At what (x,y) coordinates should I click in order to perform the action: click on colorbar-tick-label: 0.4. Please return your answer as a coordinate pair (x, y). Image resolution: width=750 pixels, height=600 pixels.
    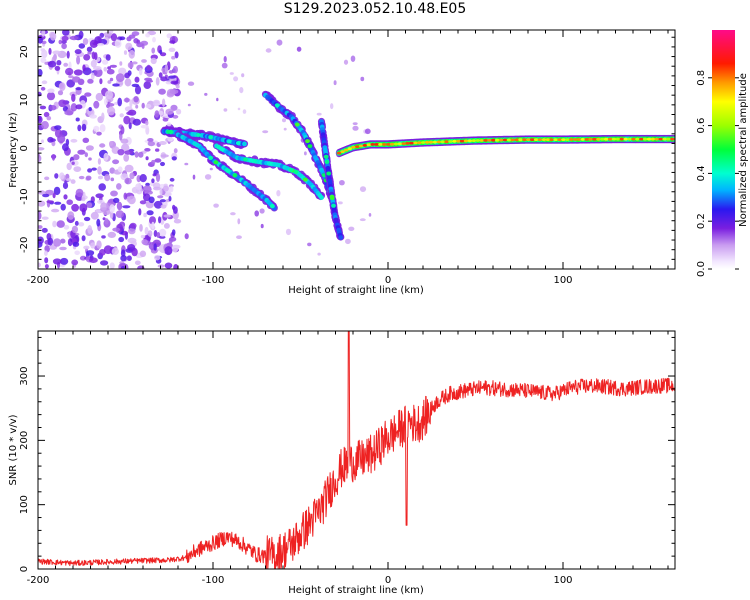
    Looking at the image, I should click on (701, 173).